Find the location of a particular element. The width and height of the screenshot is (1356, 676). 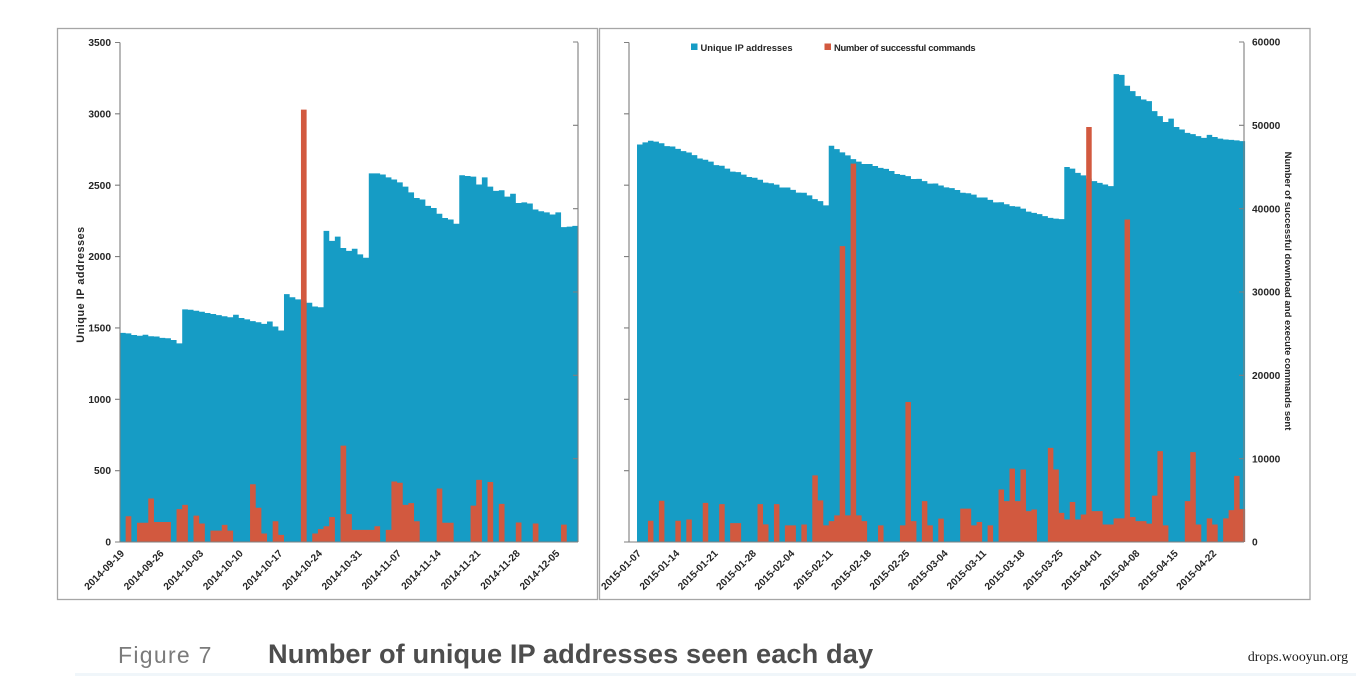

svg-text: 3000 is located at coordinates (99, 114).